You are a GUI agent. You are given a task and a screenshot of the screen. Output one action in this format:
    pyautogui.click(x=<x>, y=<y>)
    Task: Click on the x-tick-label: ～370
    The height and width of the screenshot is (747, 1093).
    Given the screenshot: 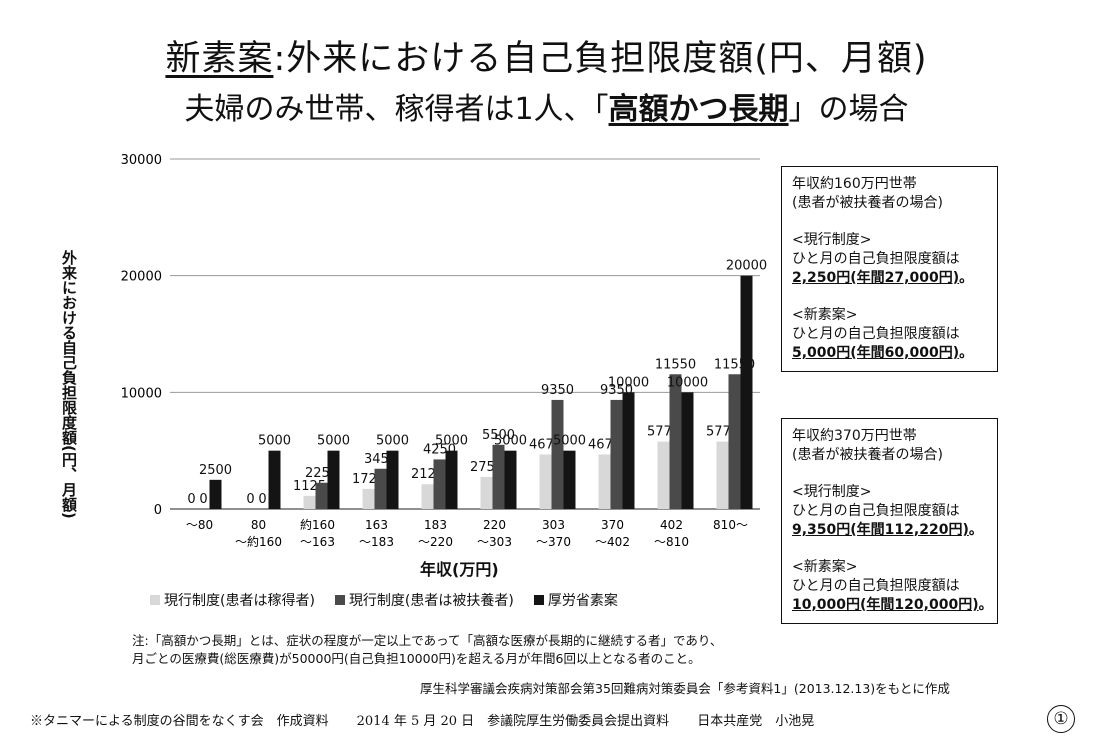 What is the action you would take?
    pyautogui.click(x=553, y=542)
    